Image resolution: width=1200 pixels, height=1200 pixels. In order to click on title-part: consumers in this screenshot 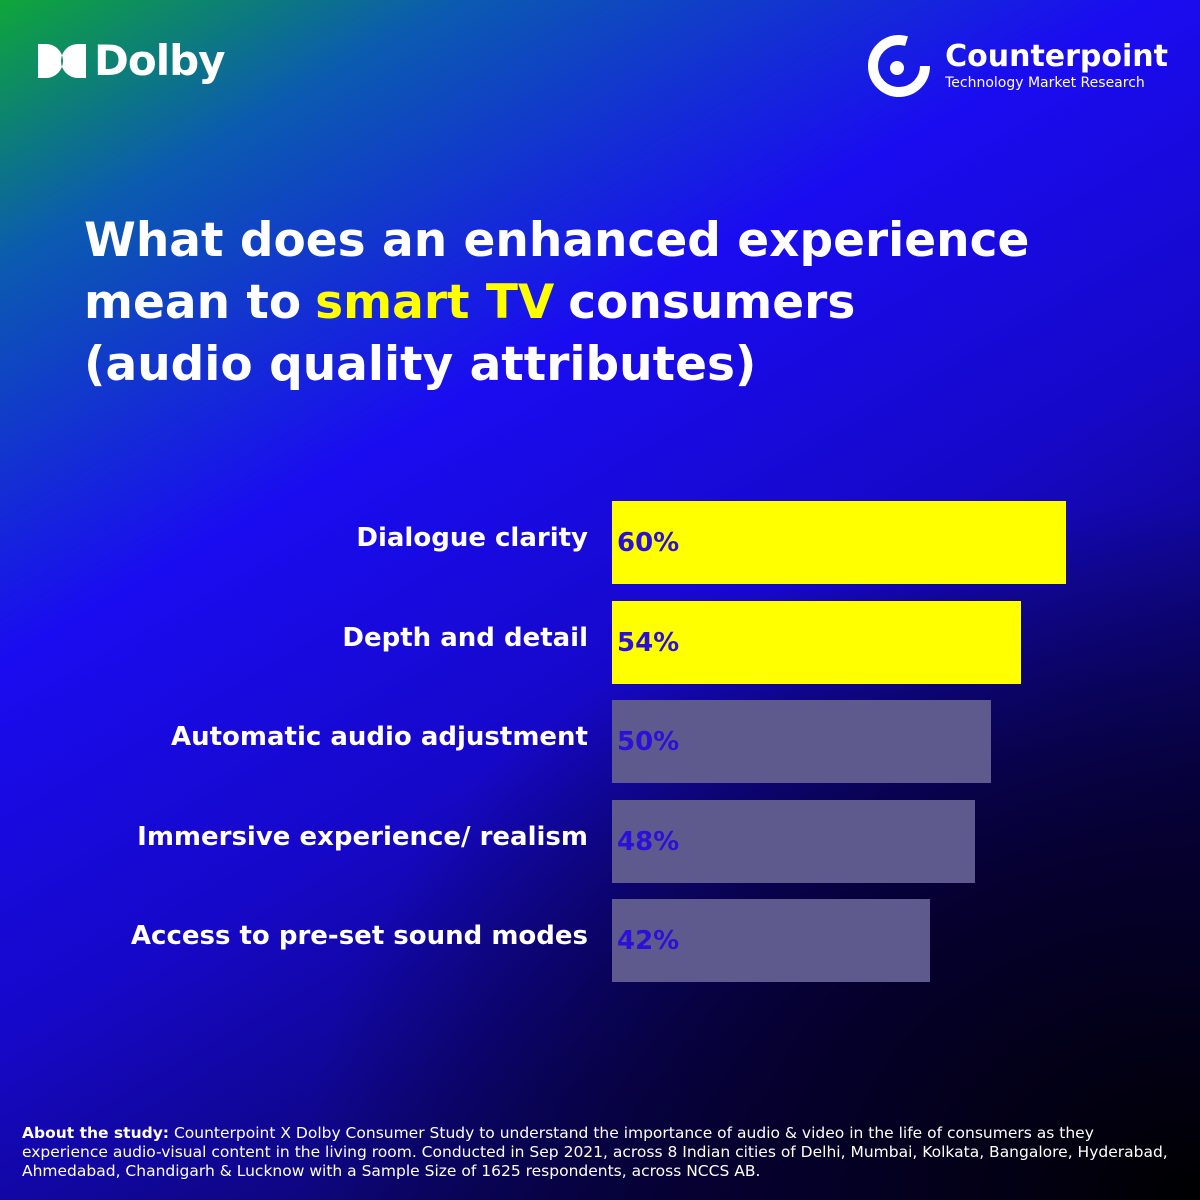, I will do `click(712, 302)`.